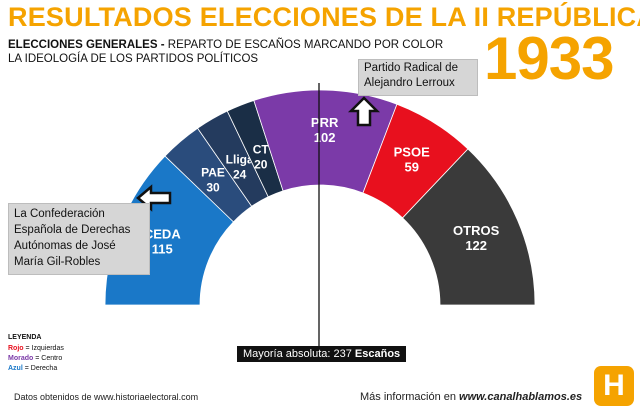 The height and width of the screenshot is (415, 640). I want to click on segment-value-otros: 122, so click(476, 245).